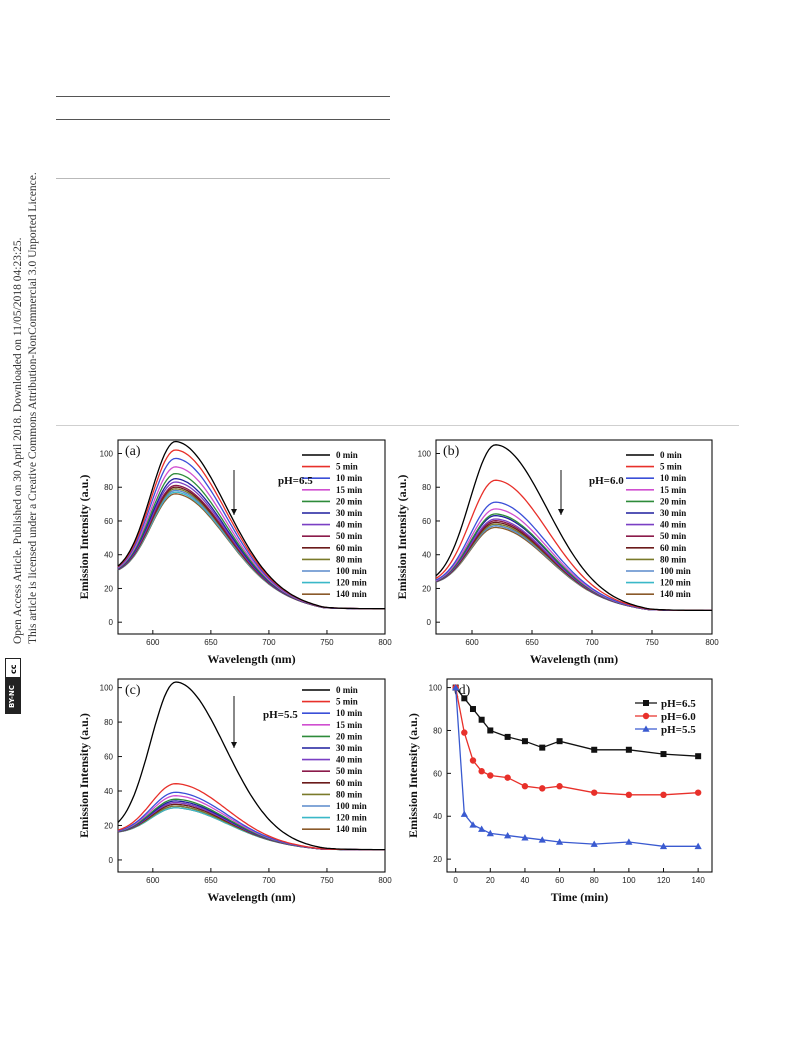 The height and width of the screenshot is (1039, 793). What do you see at coordinates (629, 880) in the screenshot?
I see `x-tick-label: 100` at bounding box center [629, 880].